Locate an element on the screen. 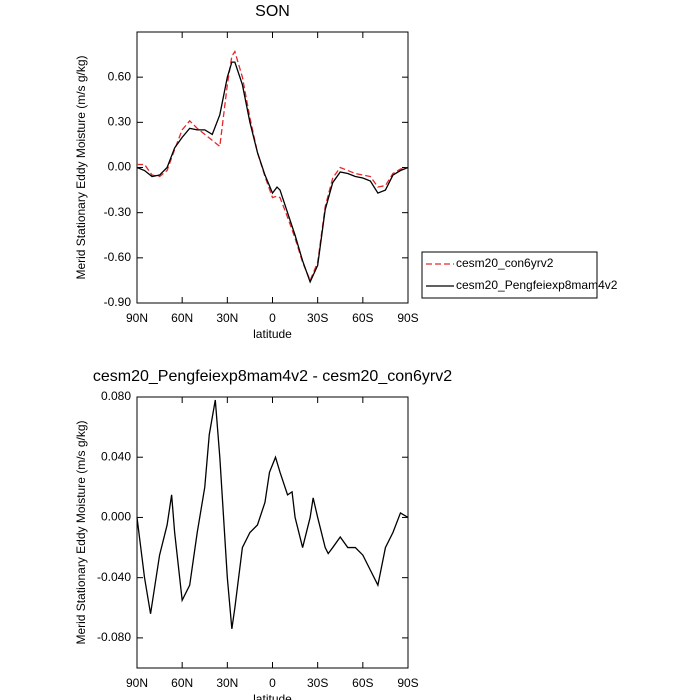 The width and height of the screenshot is (700, 700). y-tick-label: -0.30 is located at coordinates (118, 212).